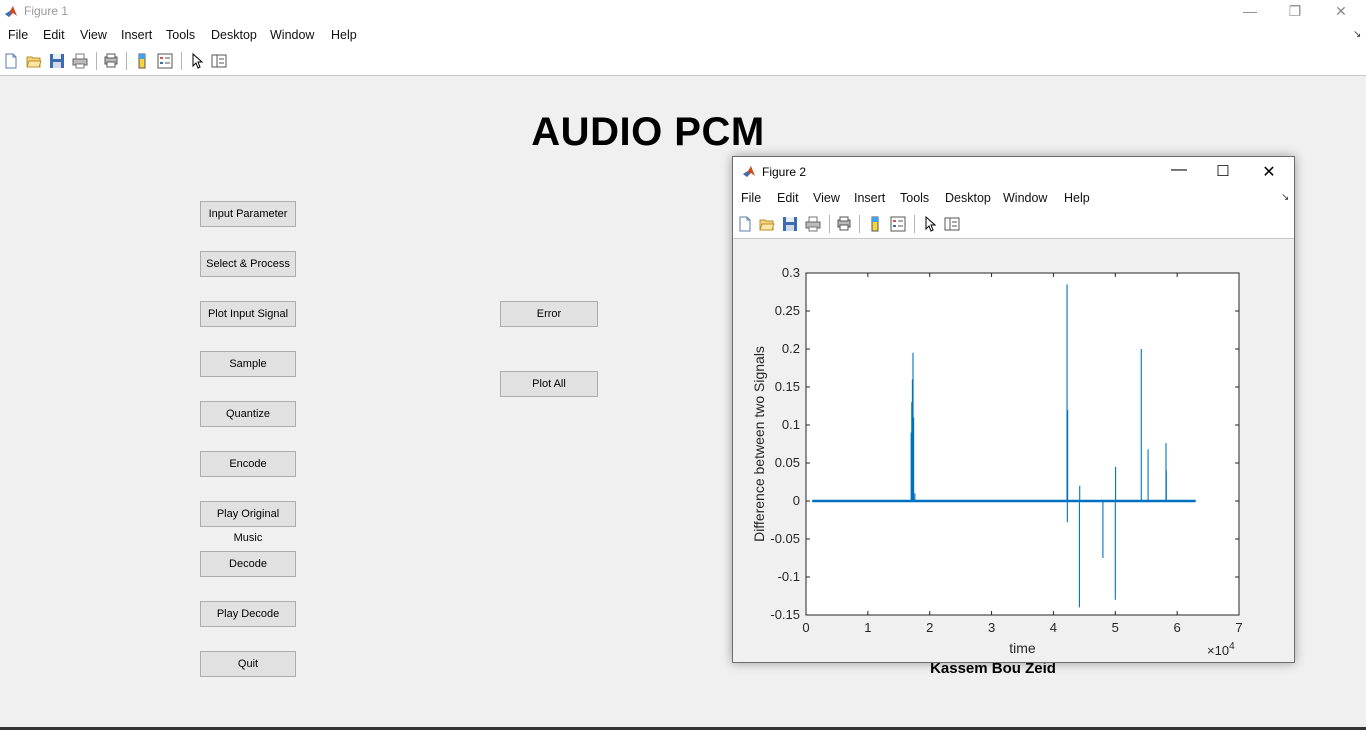  I want to click on x-tick-label: 2, so click(929, 627).